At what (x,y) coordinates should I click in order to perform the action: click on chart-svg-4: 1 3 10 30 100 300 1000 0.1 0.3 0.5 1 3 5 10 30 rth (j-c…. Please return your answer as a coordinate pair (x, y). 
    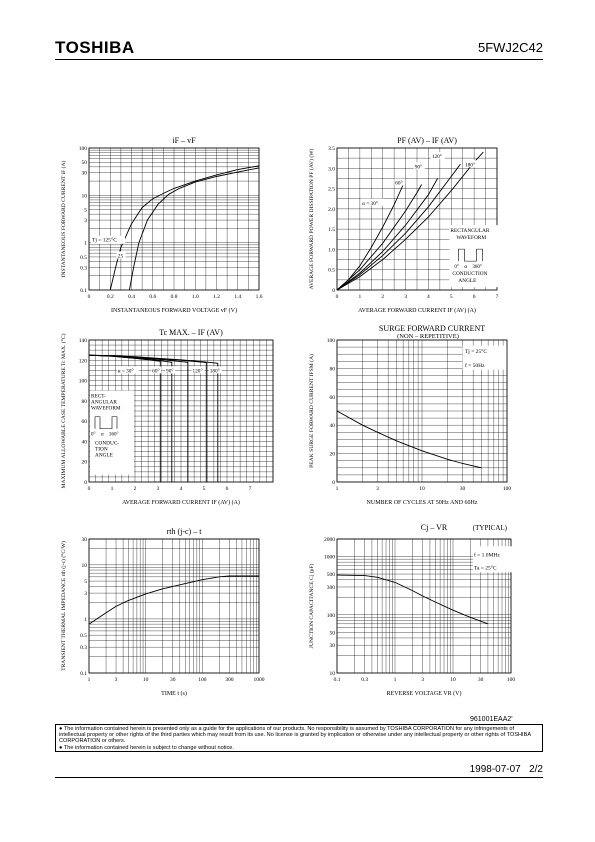
    Looking at the image, I should click on (162, 612).